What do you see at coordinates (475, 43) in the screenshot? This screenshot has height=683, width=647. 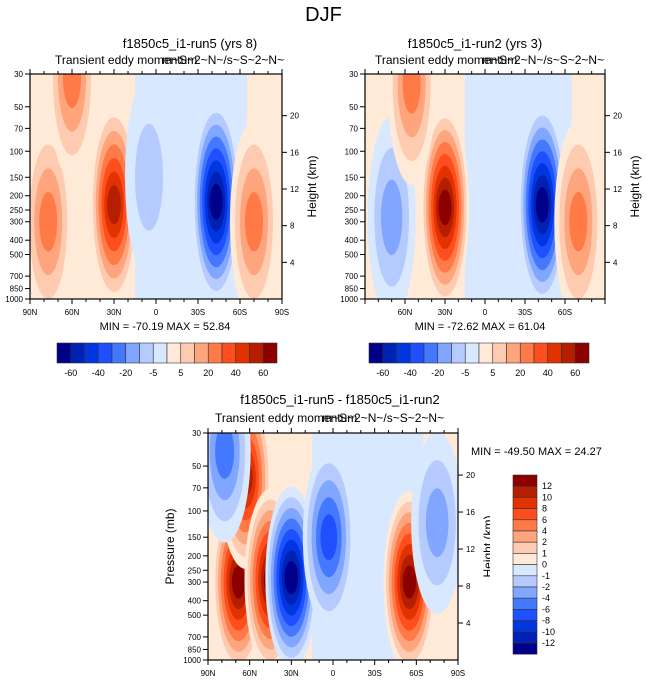 I see `panel2-title: f1850c5_i1-run2 (yrs 3)` at bounding box center [475, 43].